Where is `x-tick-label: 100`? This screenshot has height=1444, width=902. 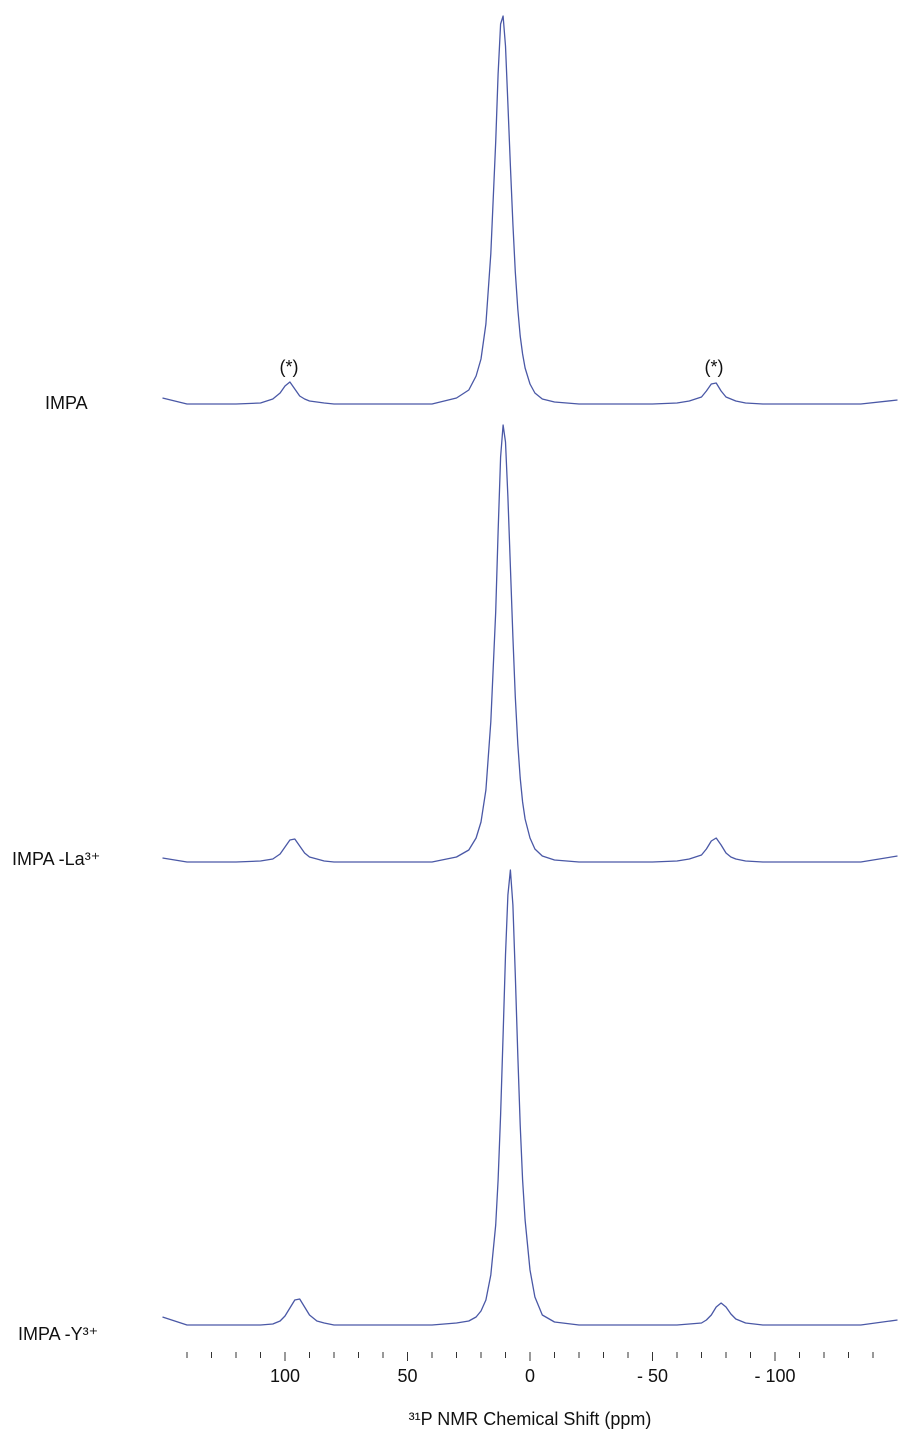
x-tick-label: 100 is located at coordinates (285, 1376).